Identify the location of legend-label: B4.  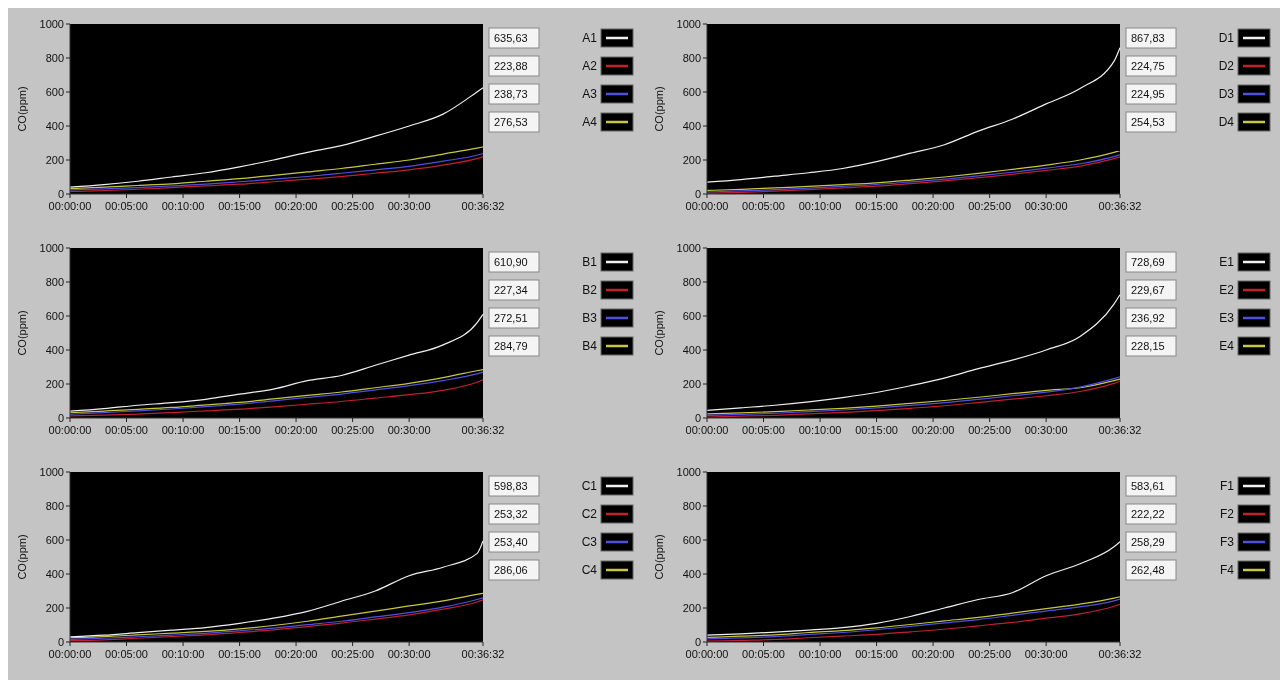
(590, 346).